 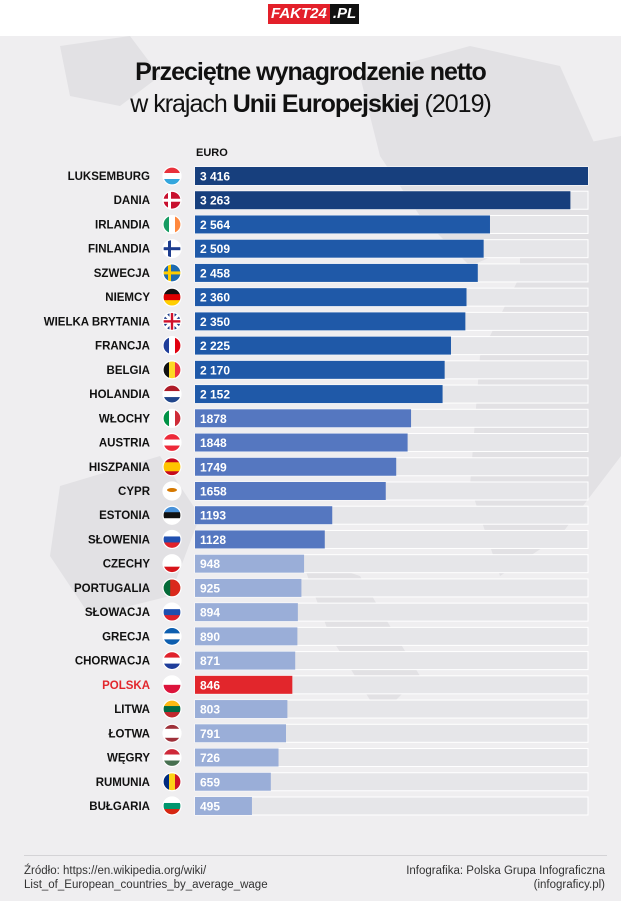 What do you see at coordinates (132, 710) in the screenshot?
I see `category-label: LITWA` at bounding box center [132, 710].